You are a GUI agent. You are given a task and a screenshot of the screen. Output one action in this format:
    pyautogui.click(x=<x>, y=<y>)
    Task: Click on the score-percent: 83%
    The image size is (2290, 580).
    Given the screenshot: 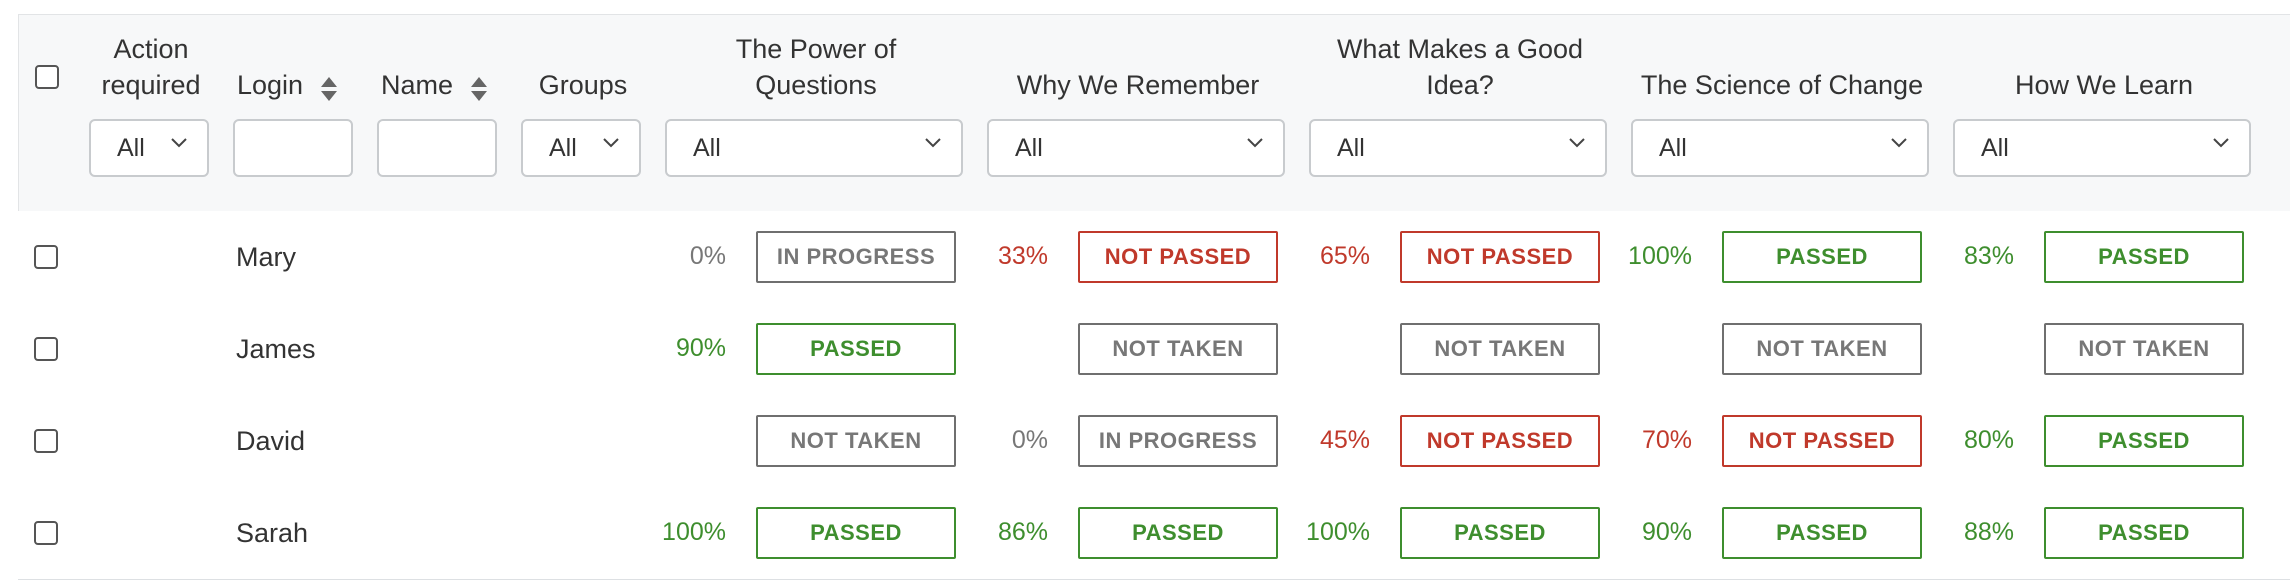 What is the action you would take?
    pyautogui.click(x=1988, y=256)
    